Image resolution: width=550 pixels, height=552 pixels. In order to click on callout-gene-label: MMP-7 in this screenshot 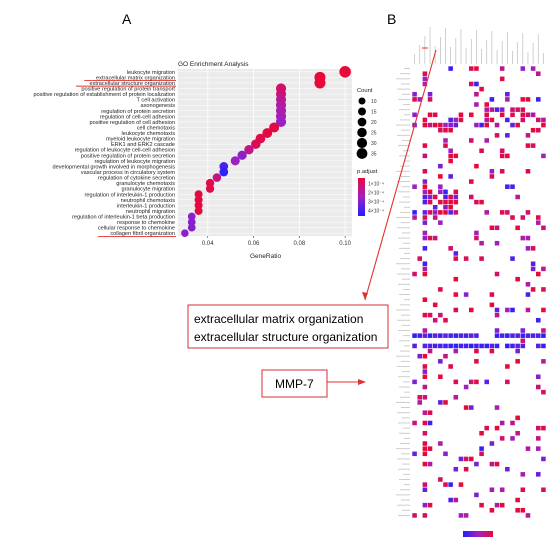, I will do `click(294, 384)`.